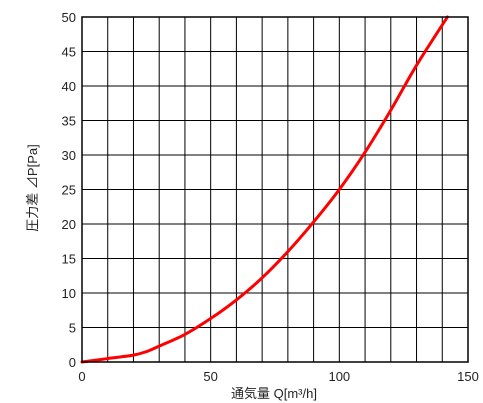 The image size is (483, 403). I want to click on y-tick-label: 5, so click(72, 328).